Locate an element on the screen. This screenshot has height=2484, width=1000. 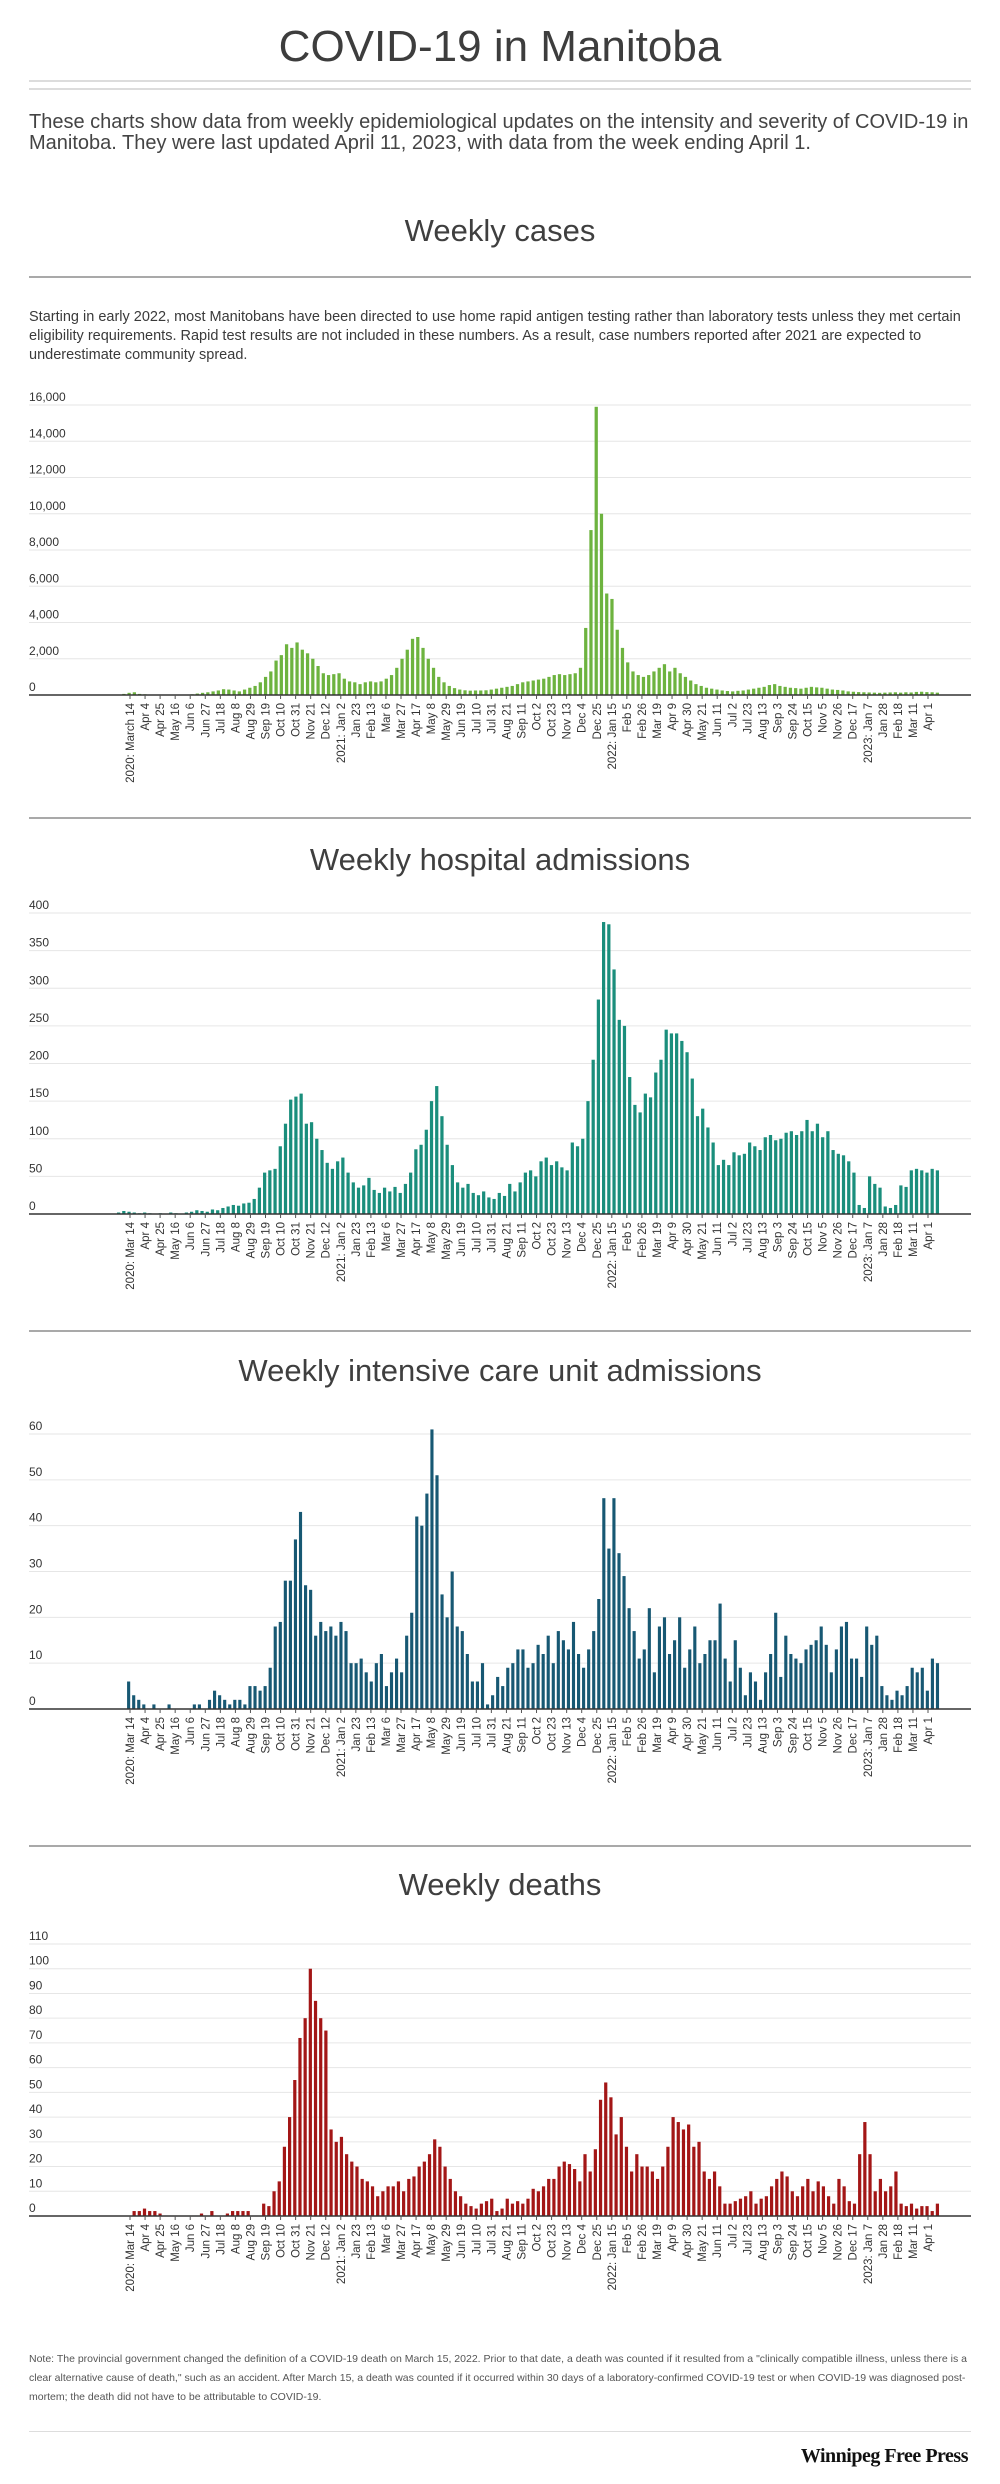
x-tick-label: Sep 24 is located at coordinates (793, 2241).